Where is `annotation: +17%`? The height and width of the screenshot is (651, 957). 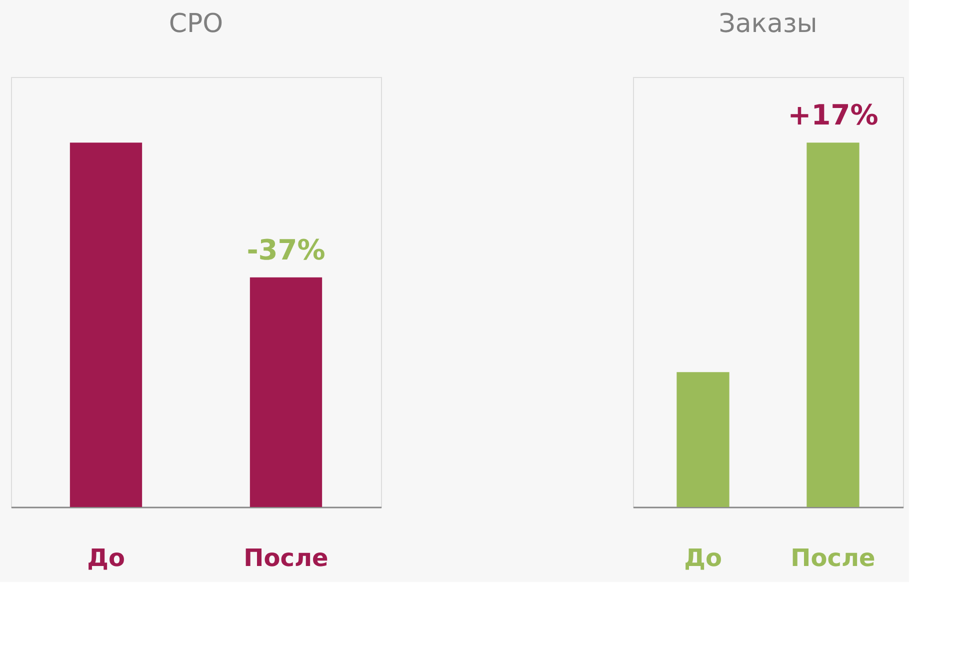 annotation: +17% is located at coordinates (833, 115).